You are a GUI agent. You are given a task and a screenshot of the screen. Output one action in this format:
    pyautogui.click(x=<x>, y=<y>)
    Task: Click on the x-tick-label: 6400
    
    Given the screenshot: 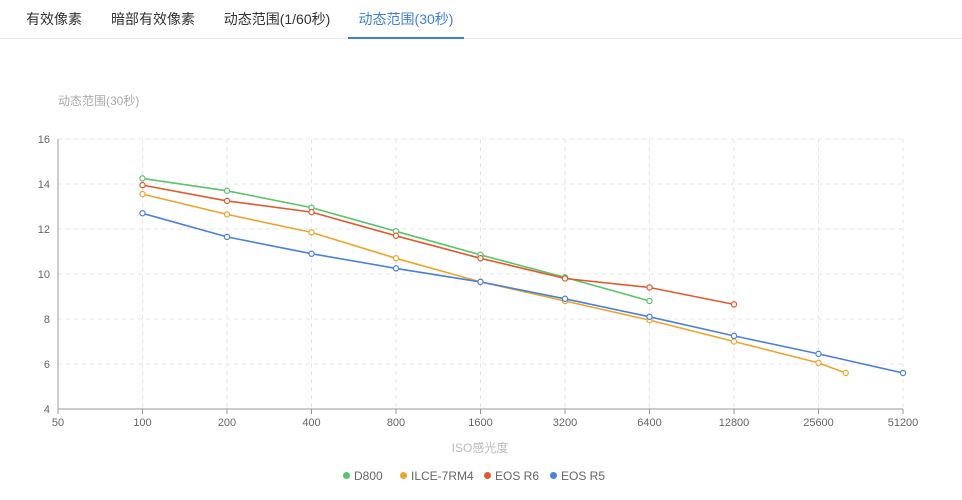 What is the action you would take?
    pyautogui.click(x=649, y=423)
    